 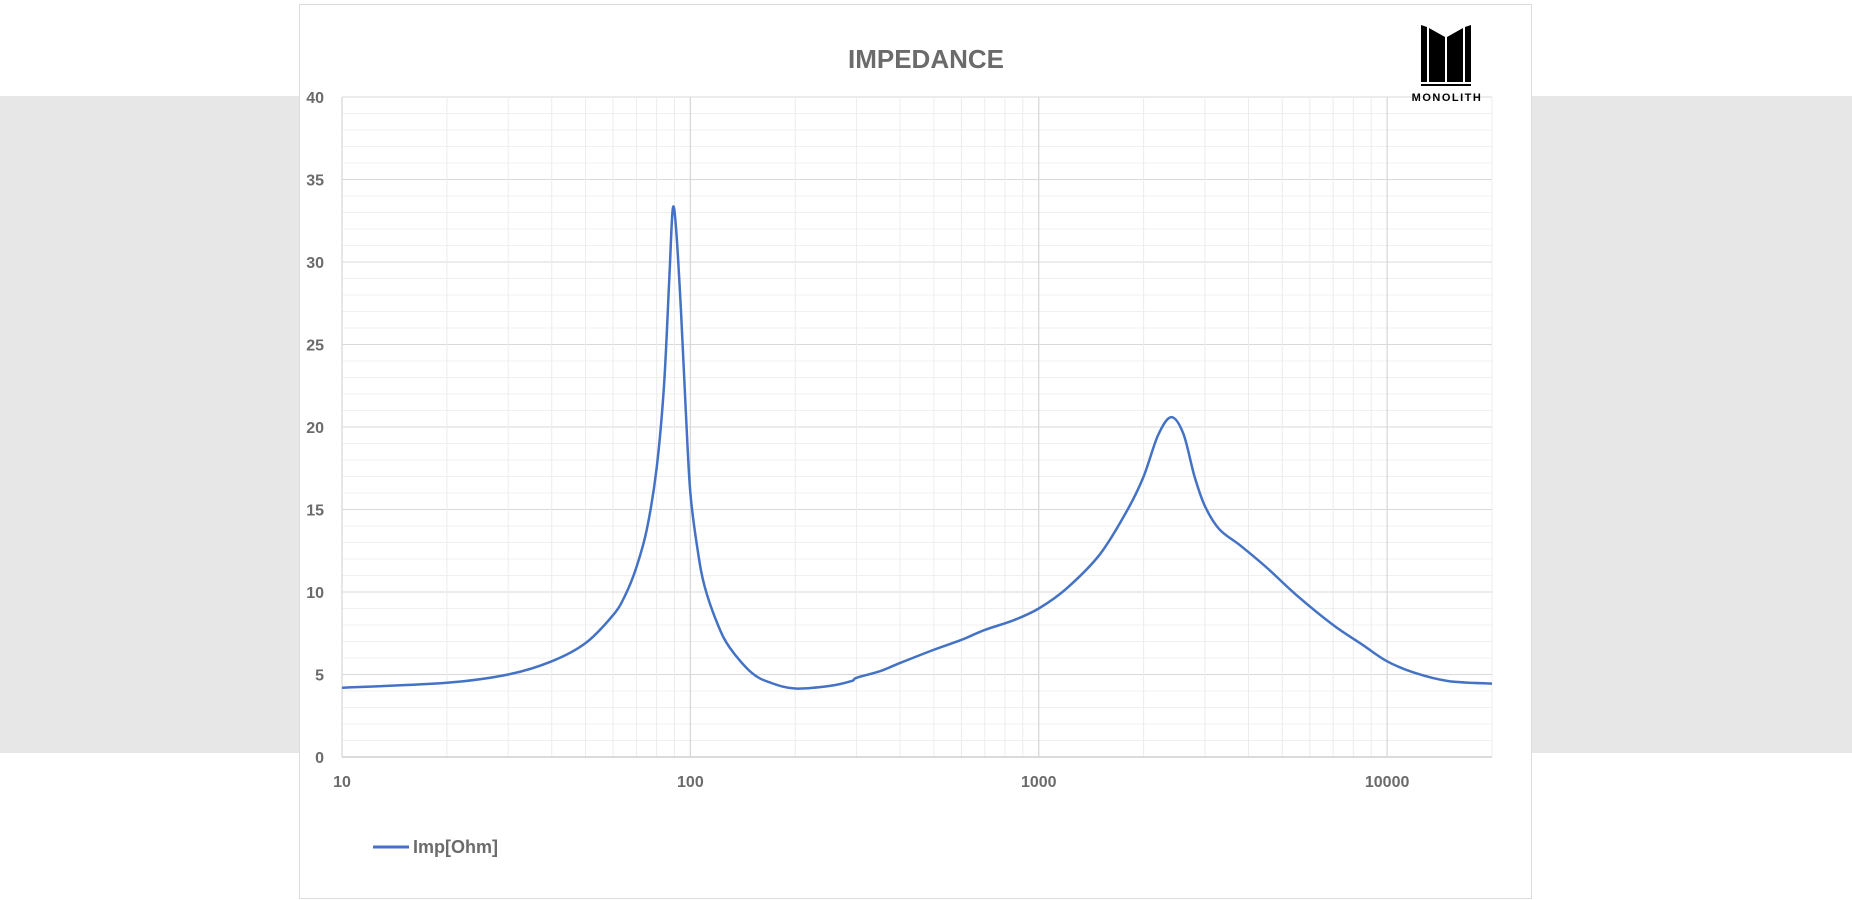 I want to click on y-tick-label: 5, so click(x=319, y=676).